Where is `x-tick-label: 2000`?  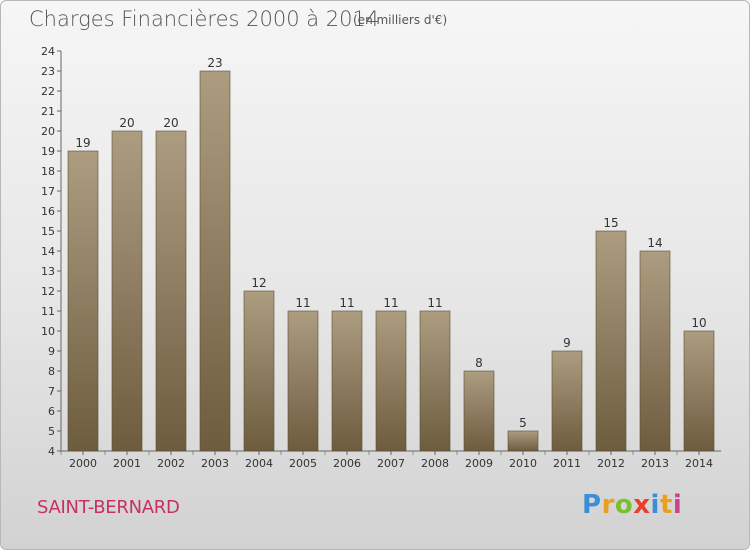
x-tick-label: 2000 is located at coordinates (83, 463).